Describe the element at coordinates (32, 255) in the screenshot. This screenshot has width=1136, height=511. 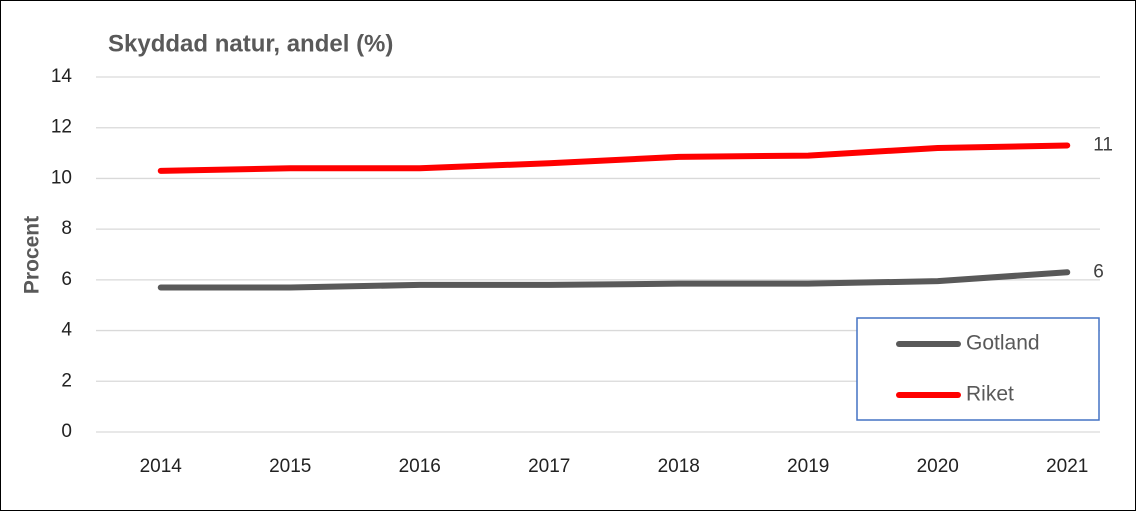
I see `y-axis-label: Procent` at that location.